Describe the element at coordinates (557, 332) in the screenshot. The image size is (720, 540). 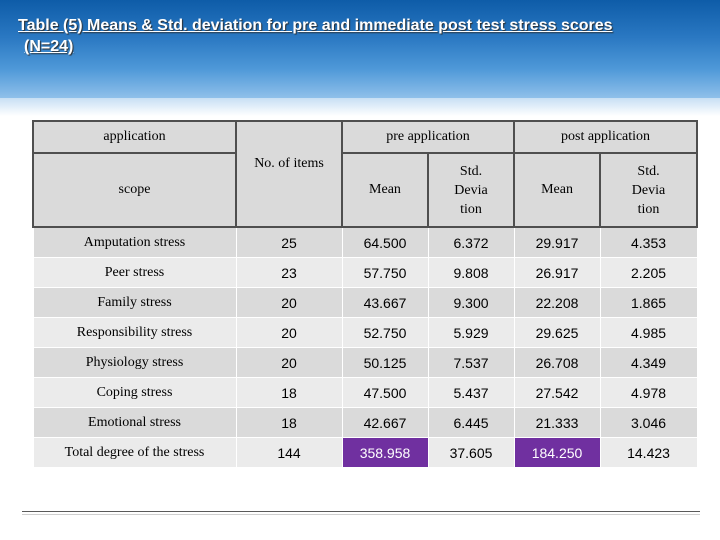
I see `cell-post-mean: 29.625` at that location.